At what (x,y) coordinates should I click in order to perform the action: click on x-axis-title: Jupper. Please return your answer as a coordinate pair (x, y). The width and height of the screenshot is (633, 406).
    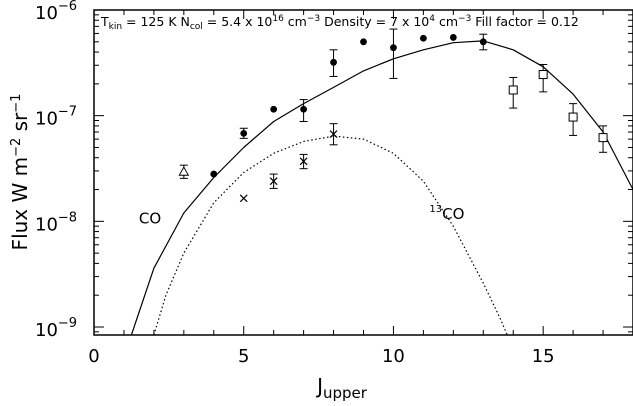
    Looking at the image, I should click on (341, 388).